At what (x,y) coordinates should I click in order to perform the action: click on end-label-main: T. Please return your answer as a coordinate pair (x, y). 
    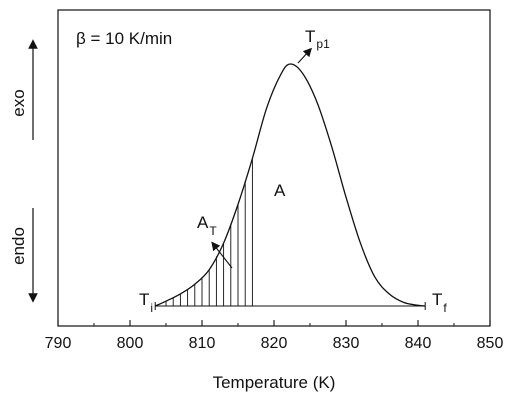
    Looking at the image, I should click on (437, 299).